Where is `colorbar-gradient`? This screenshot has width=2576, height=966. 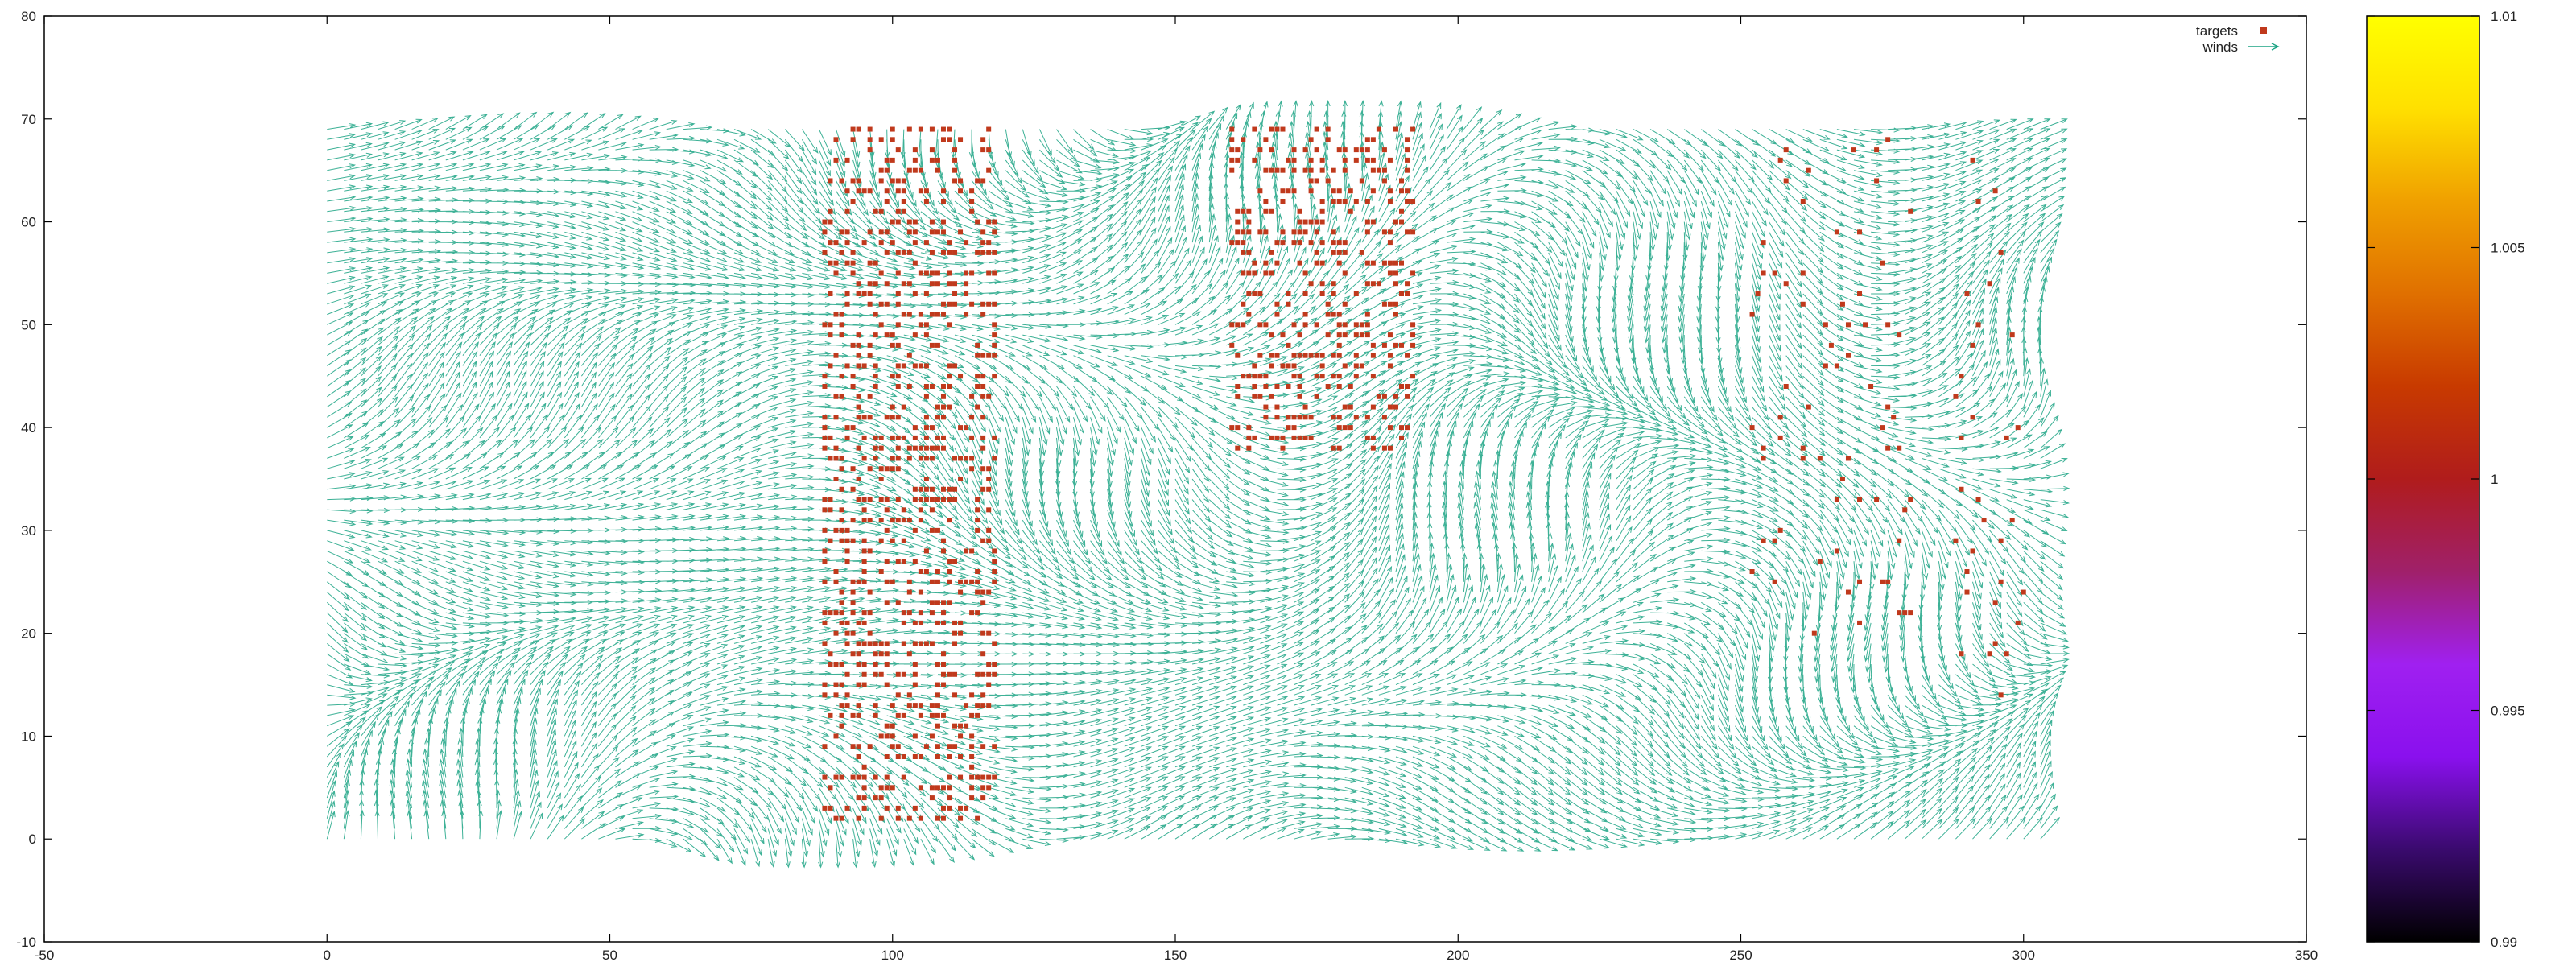 colorbar-gradient is located at coordinates (2423, 479).